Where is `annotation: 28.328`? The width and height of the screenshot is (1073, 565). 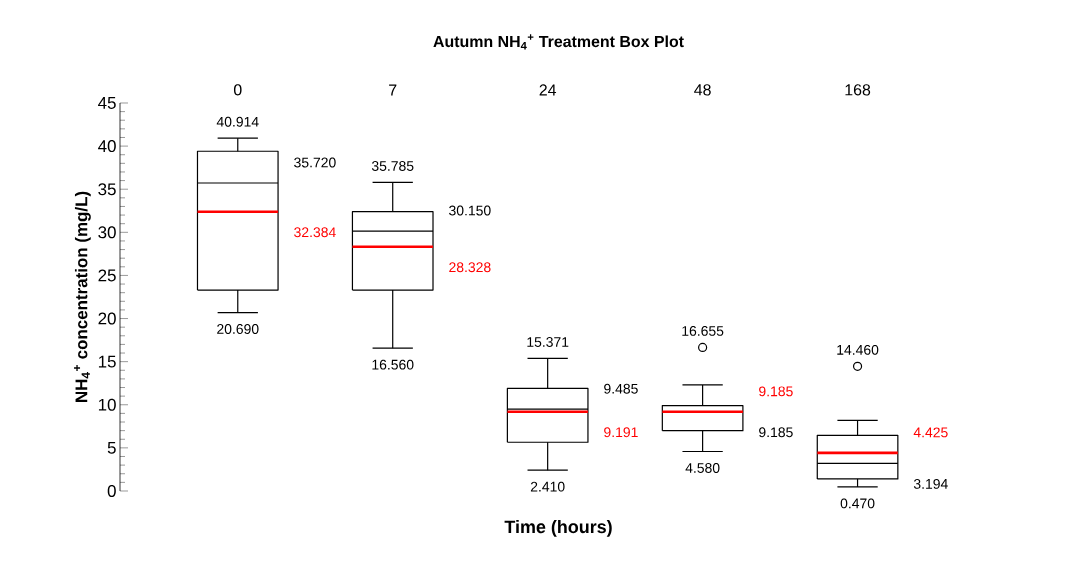
annotation: 28.328 is located at coordinates (470, 267).